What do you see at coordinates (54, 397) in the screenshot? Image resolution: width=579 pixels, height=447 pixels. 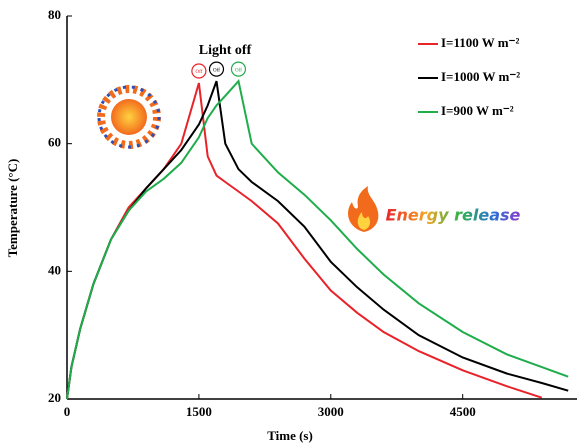 I see `y-tick-label: 20` at bounding box center [54, 397].